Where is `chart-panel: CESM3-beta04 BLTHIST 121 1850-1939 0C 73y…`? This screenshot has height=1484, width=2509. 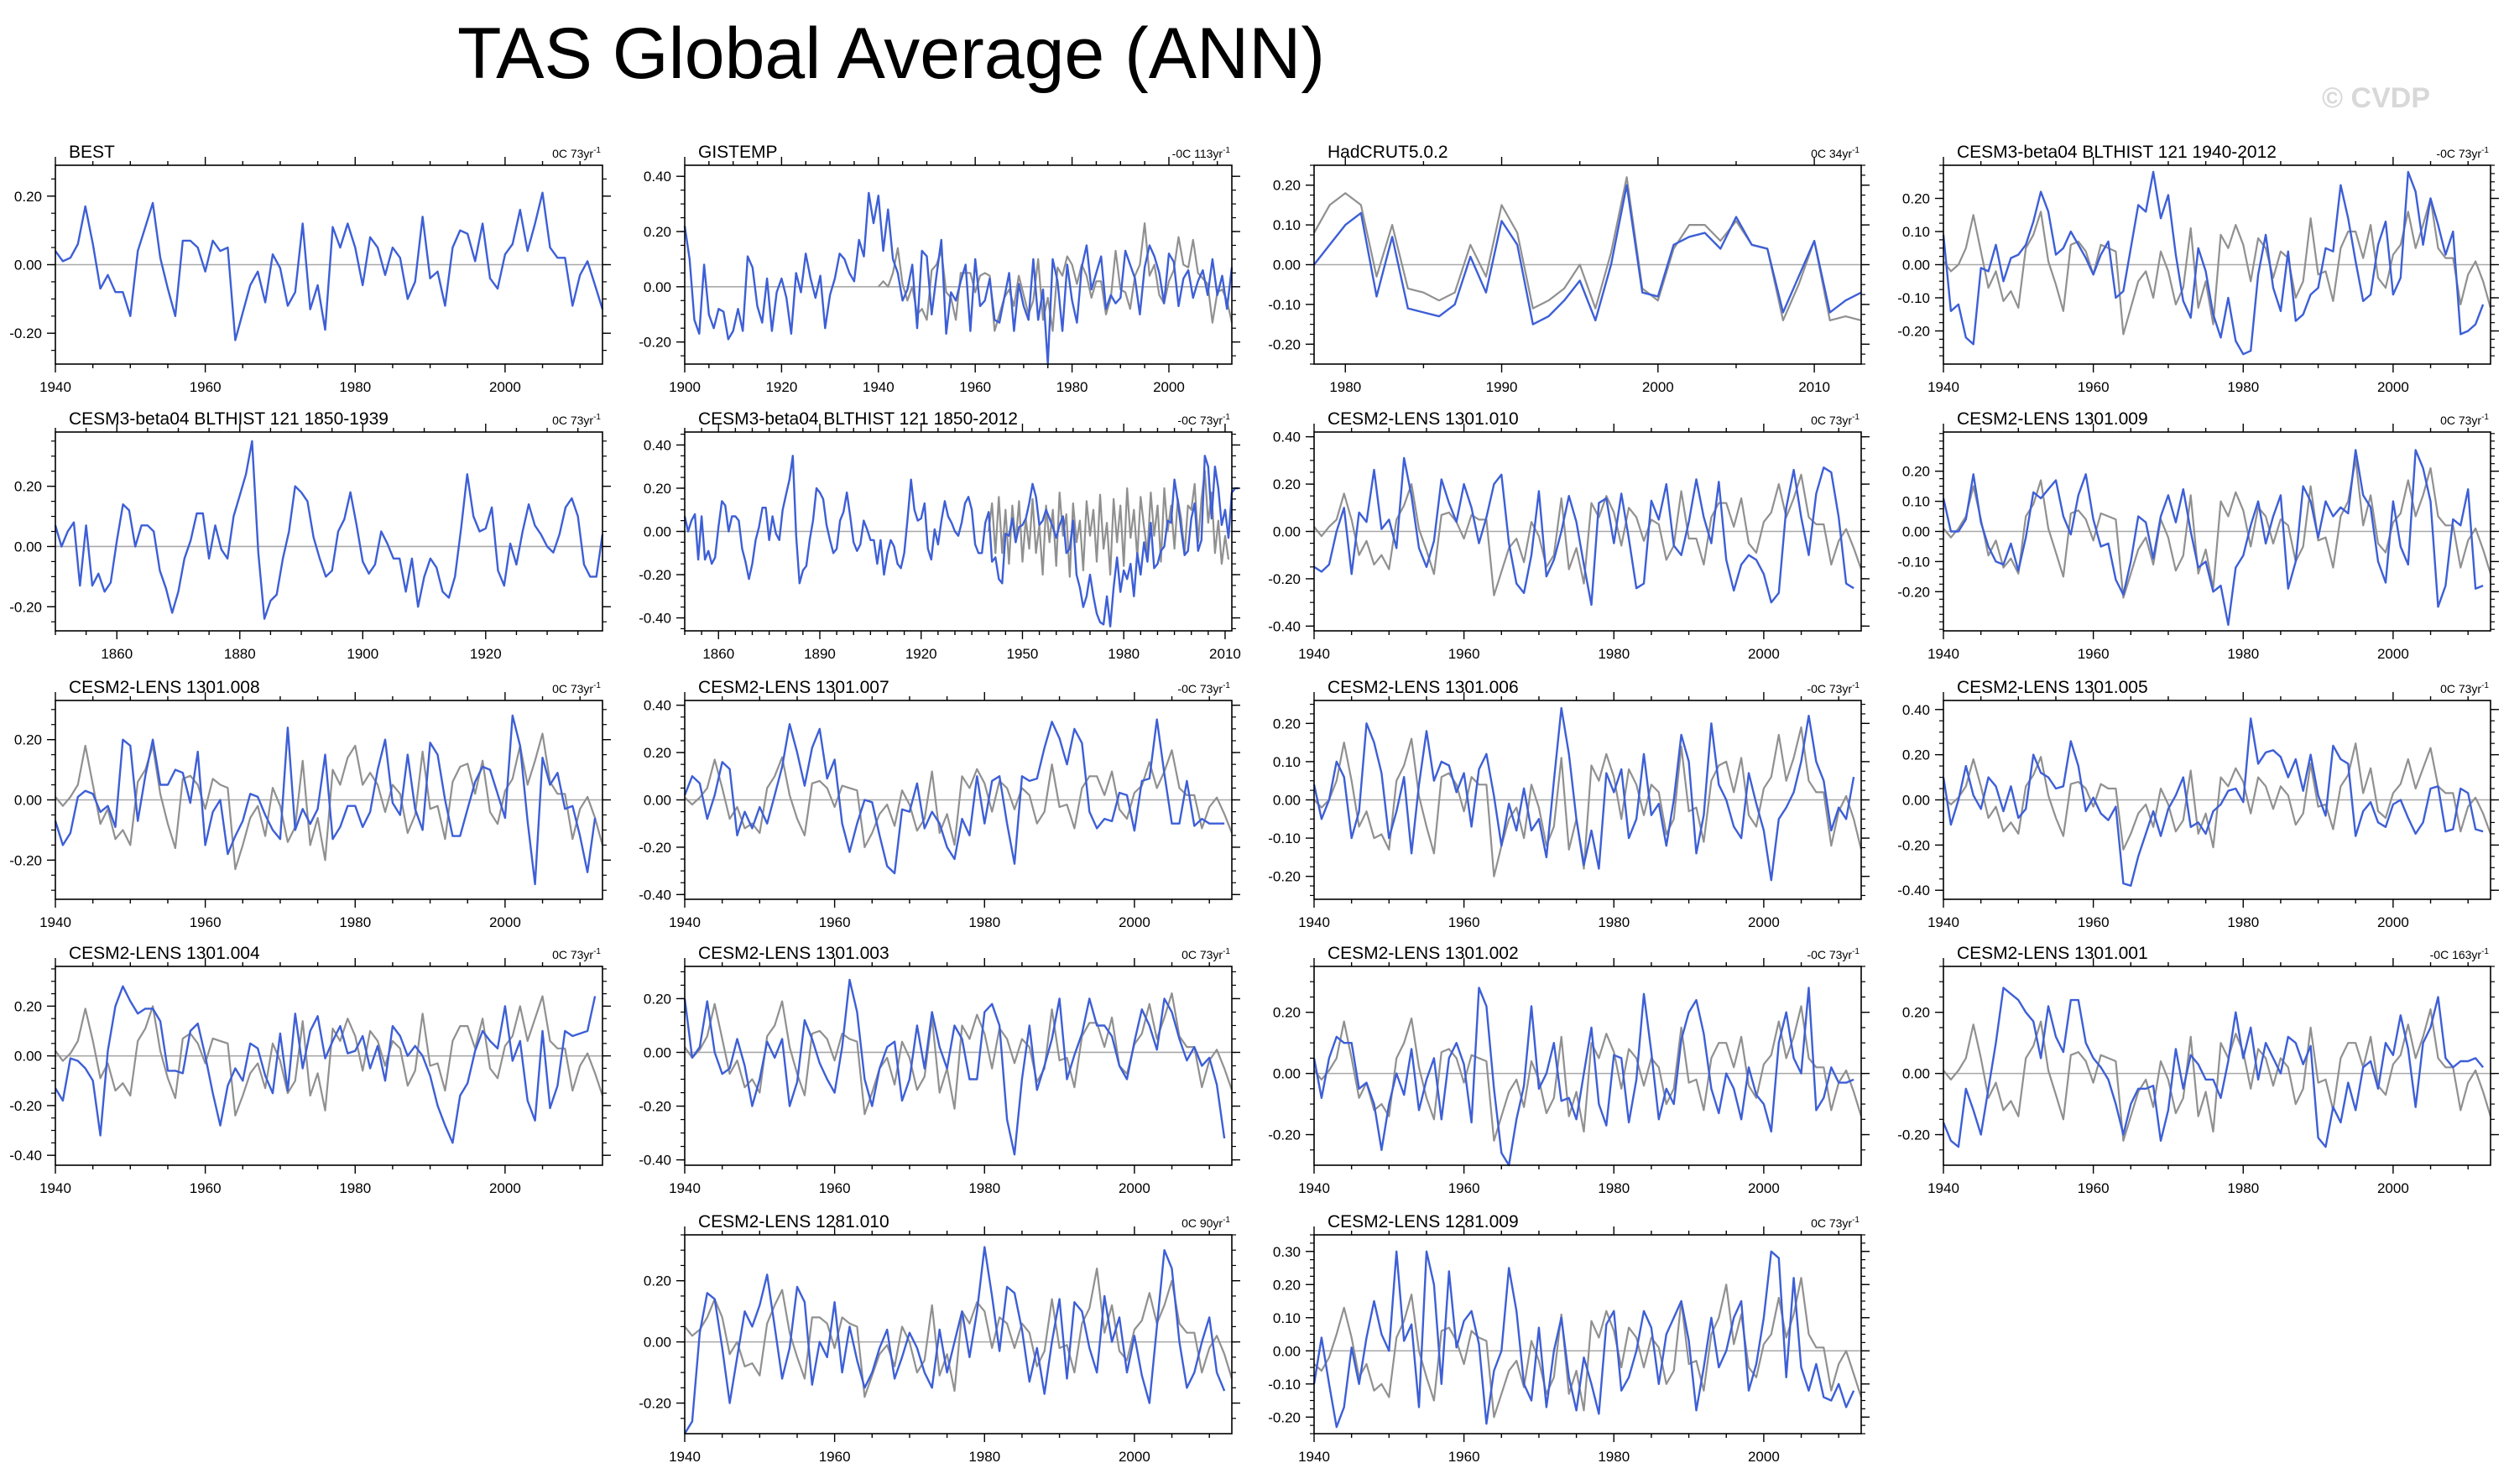 chart-panel: CESM3-beta04 BLTHIST 121 1850-1939 0C 73y… is located at coordinates (310, 535).